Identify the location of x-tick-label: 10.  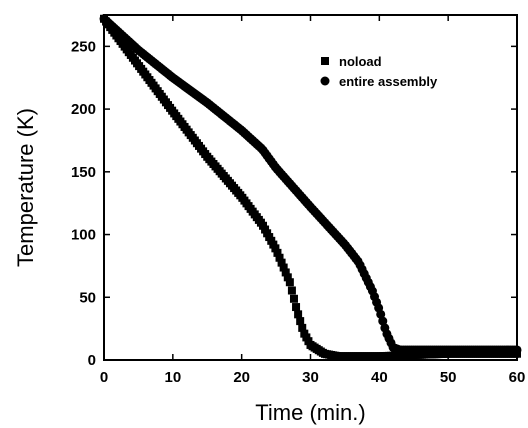
(172, 377).